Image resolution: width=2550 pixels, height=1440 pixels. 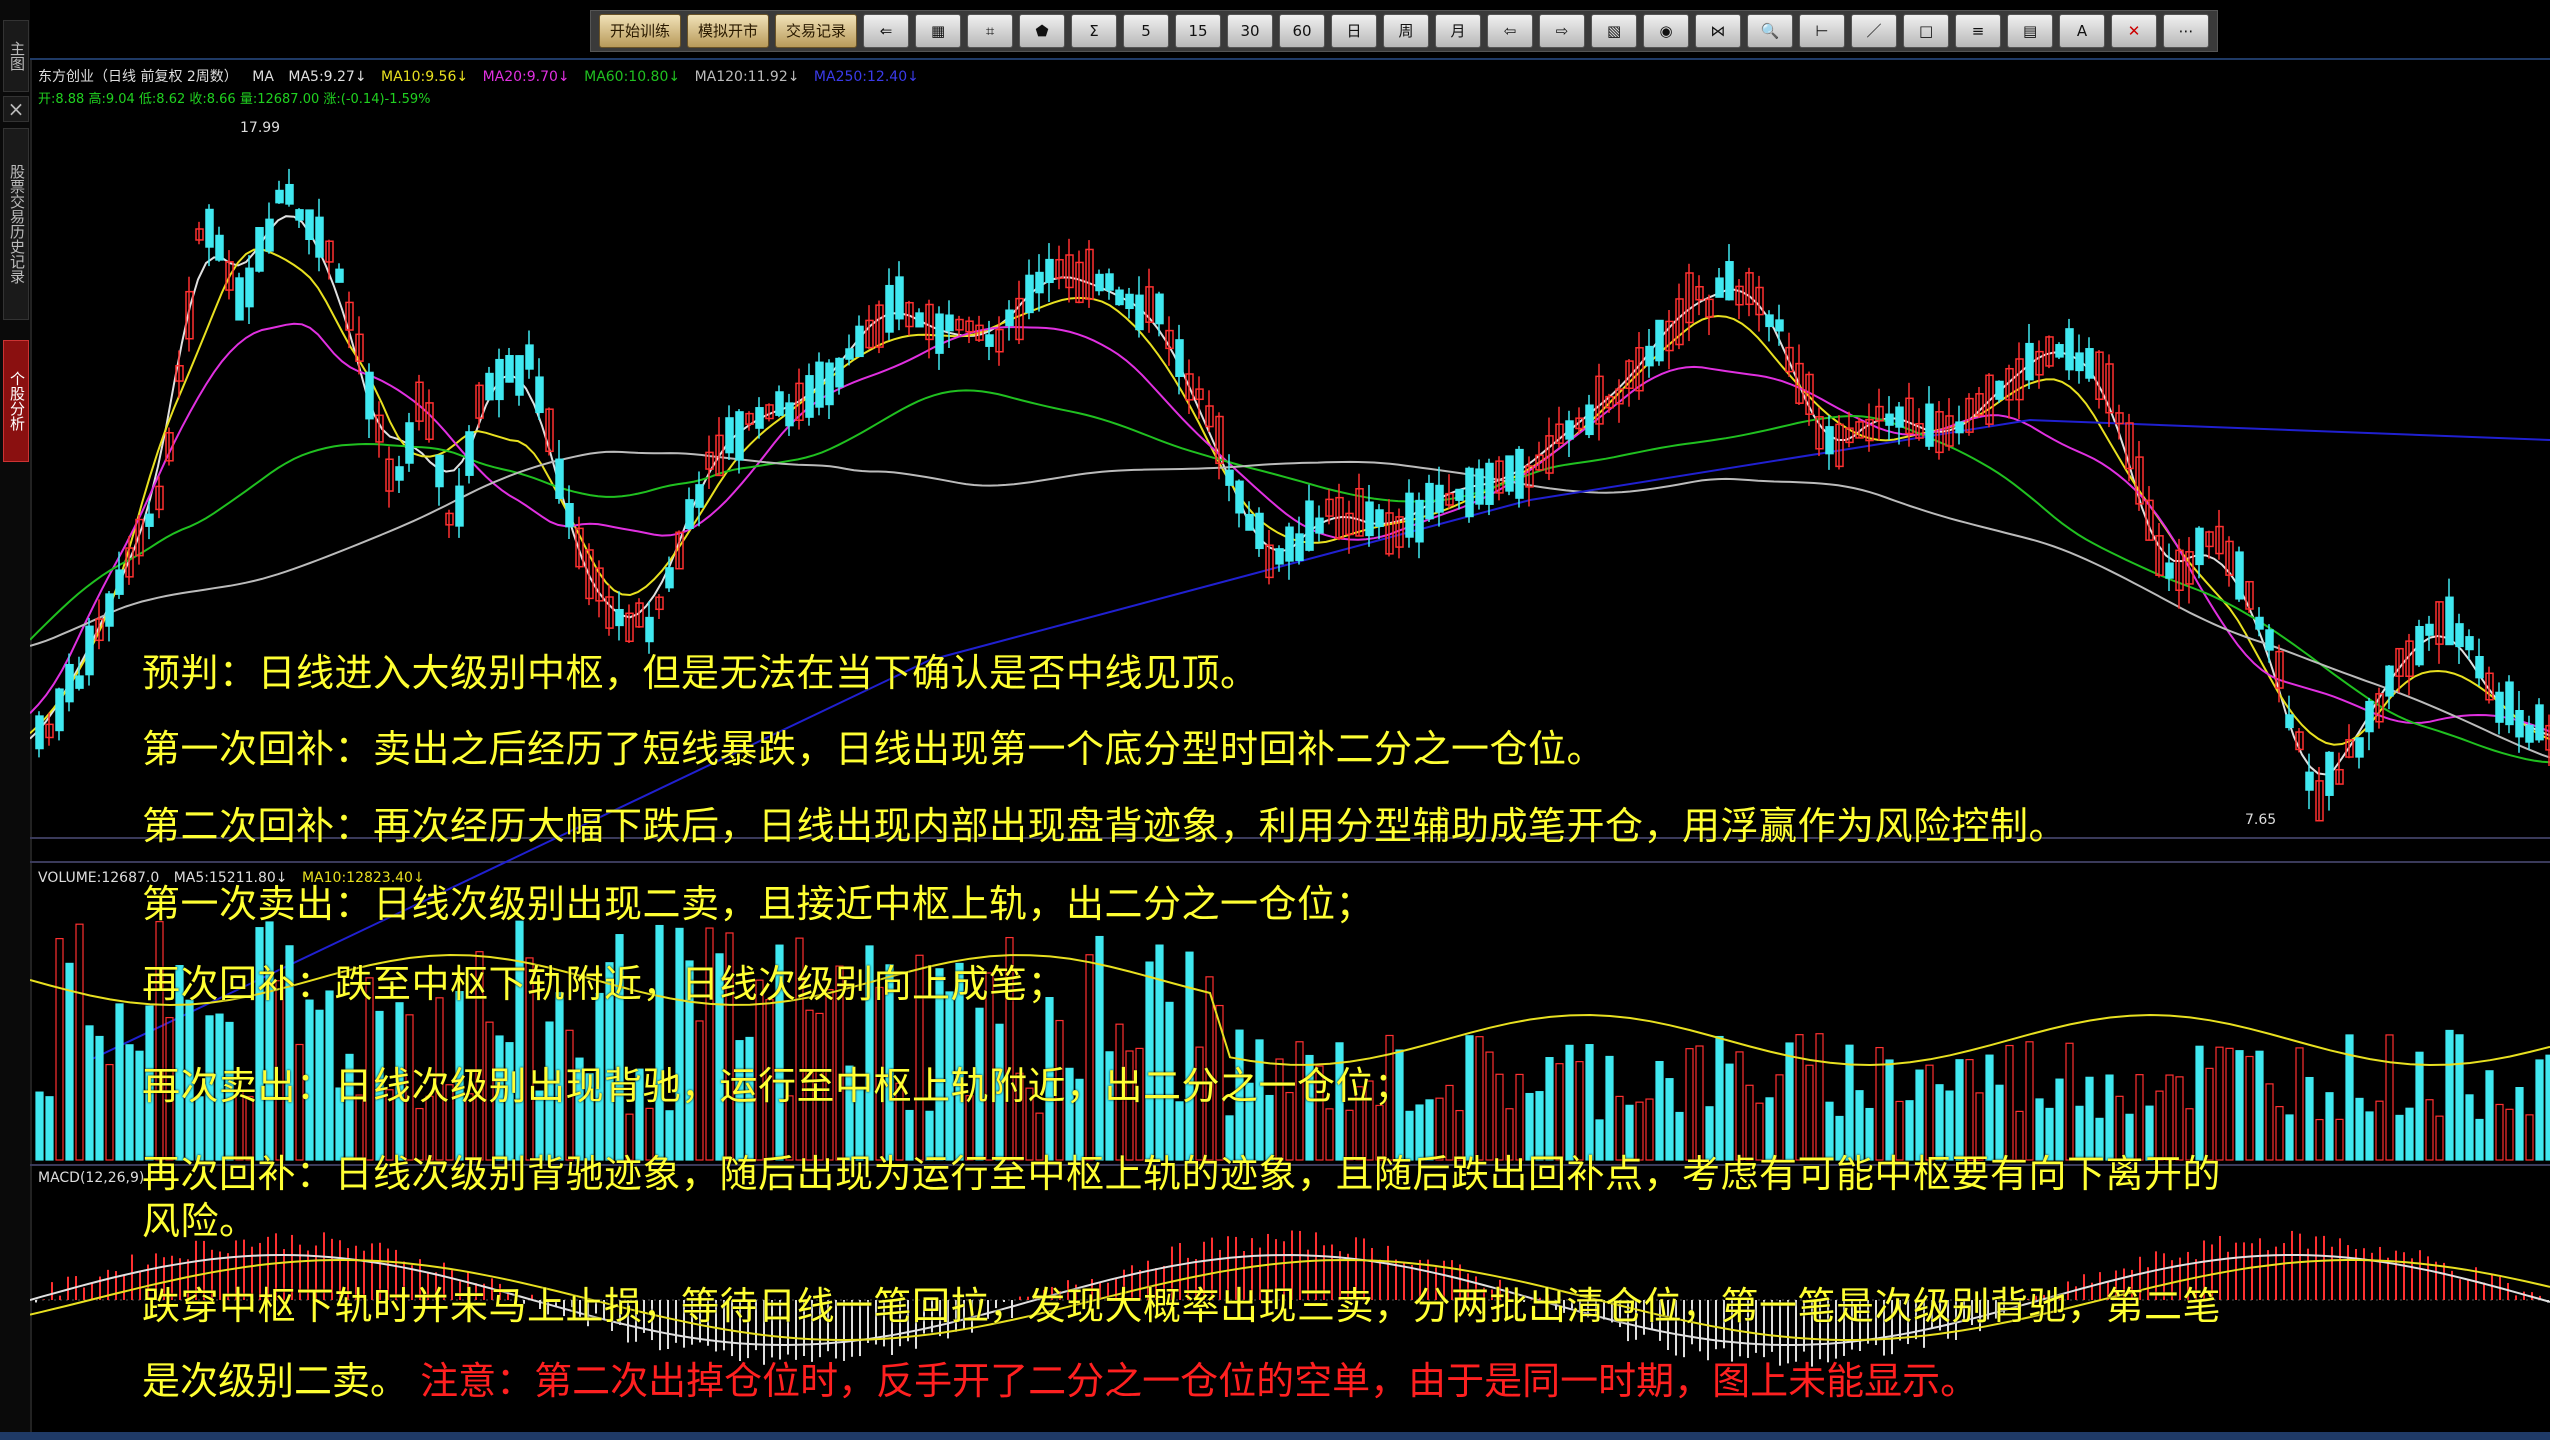 What do you see at coordinates (1874, 31) in the screenshot?
I see `line-icon: ／` at bounding box center [1874, 31].